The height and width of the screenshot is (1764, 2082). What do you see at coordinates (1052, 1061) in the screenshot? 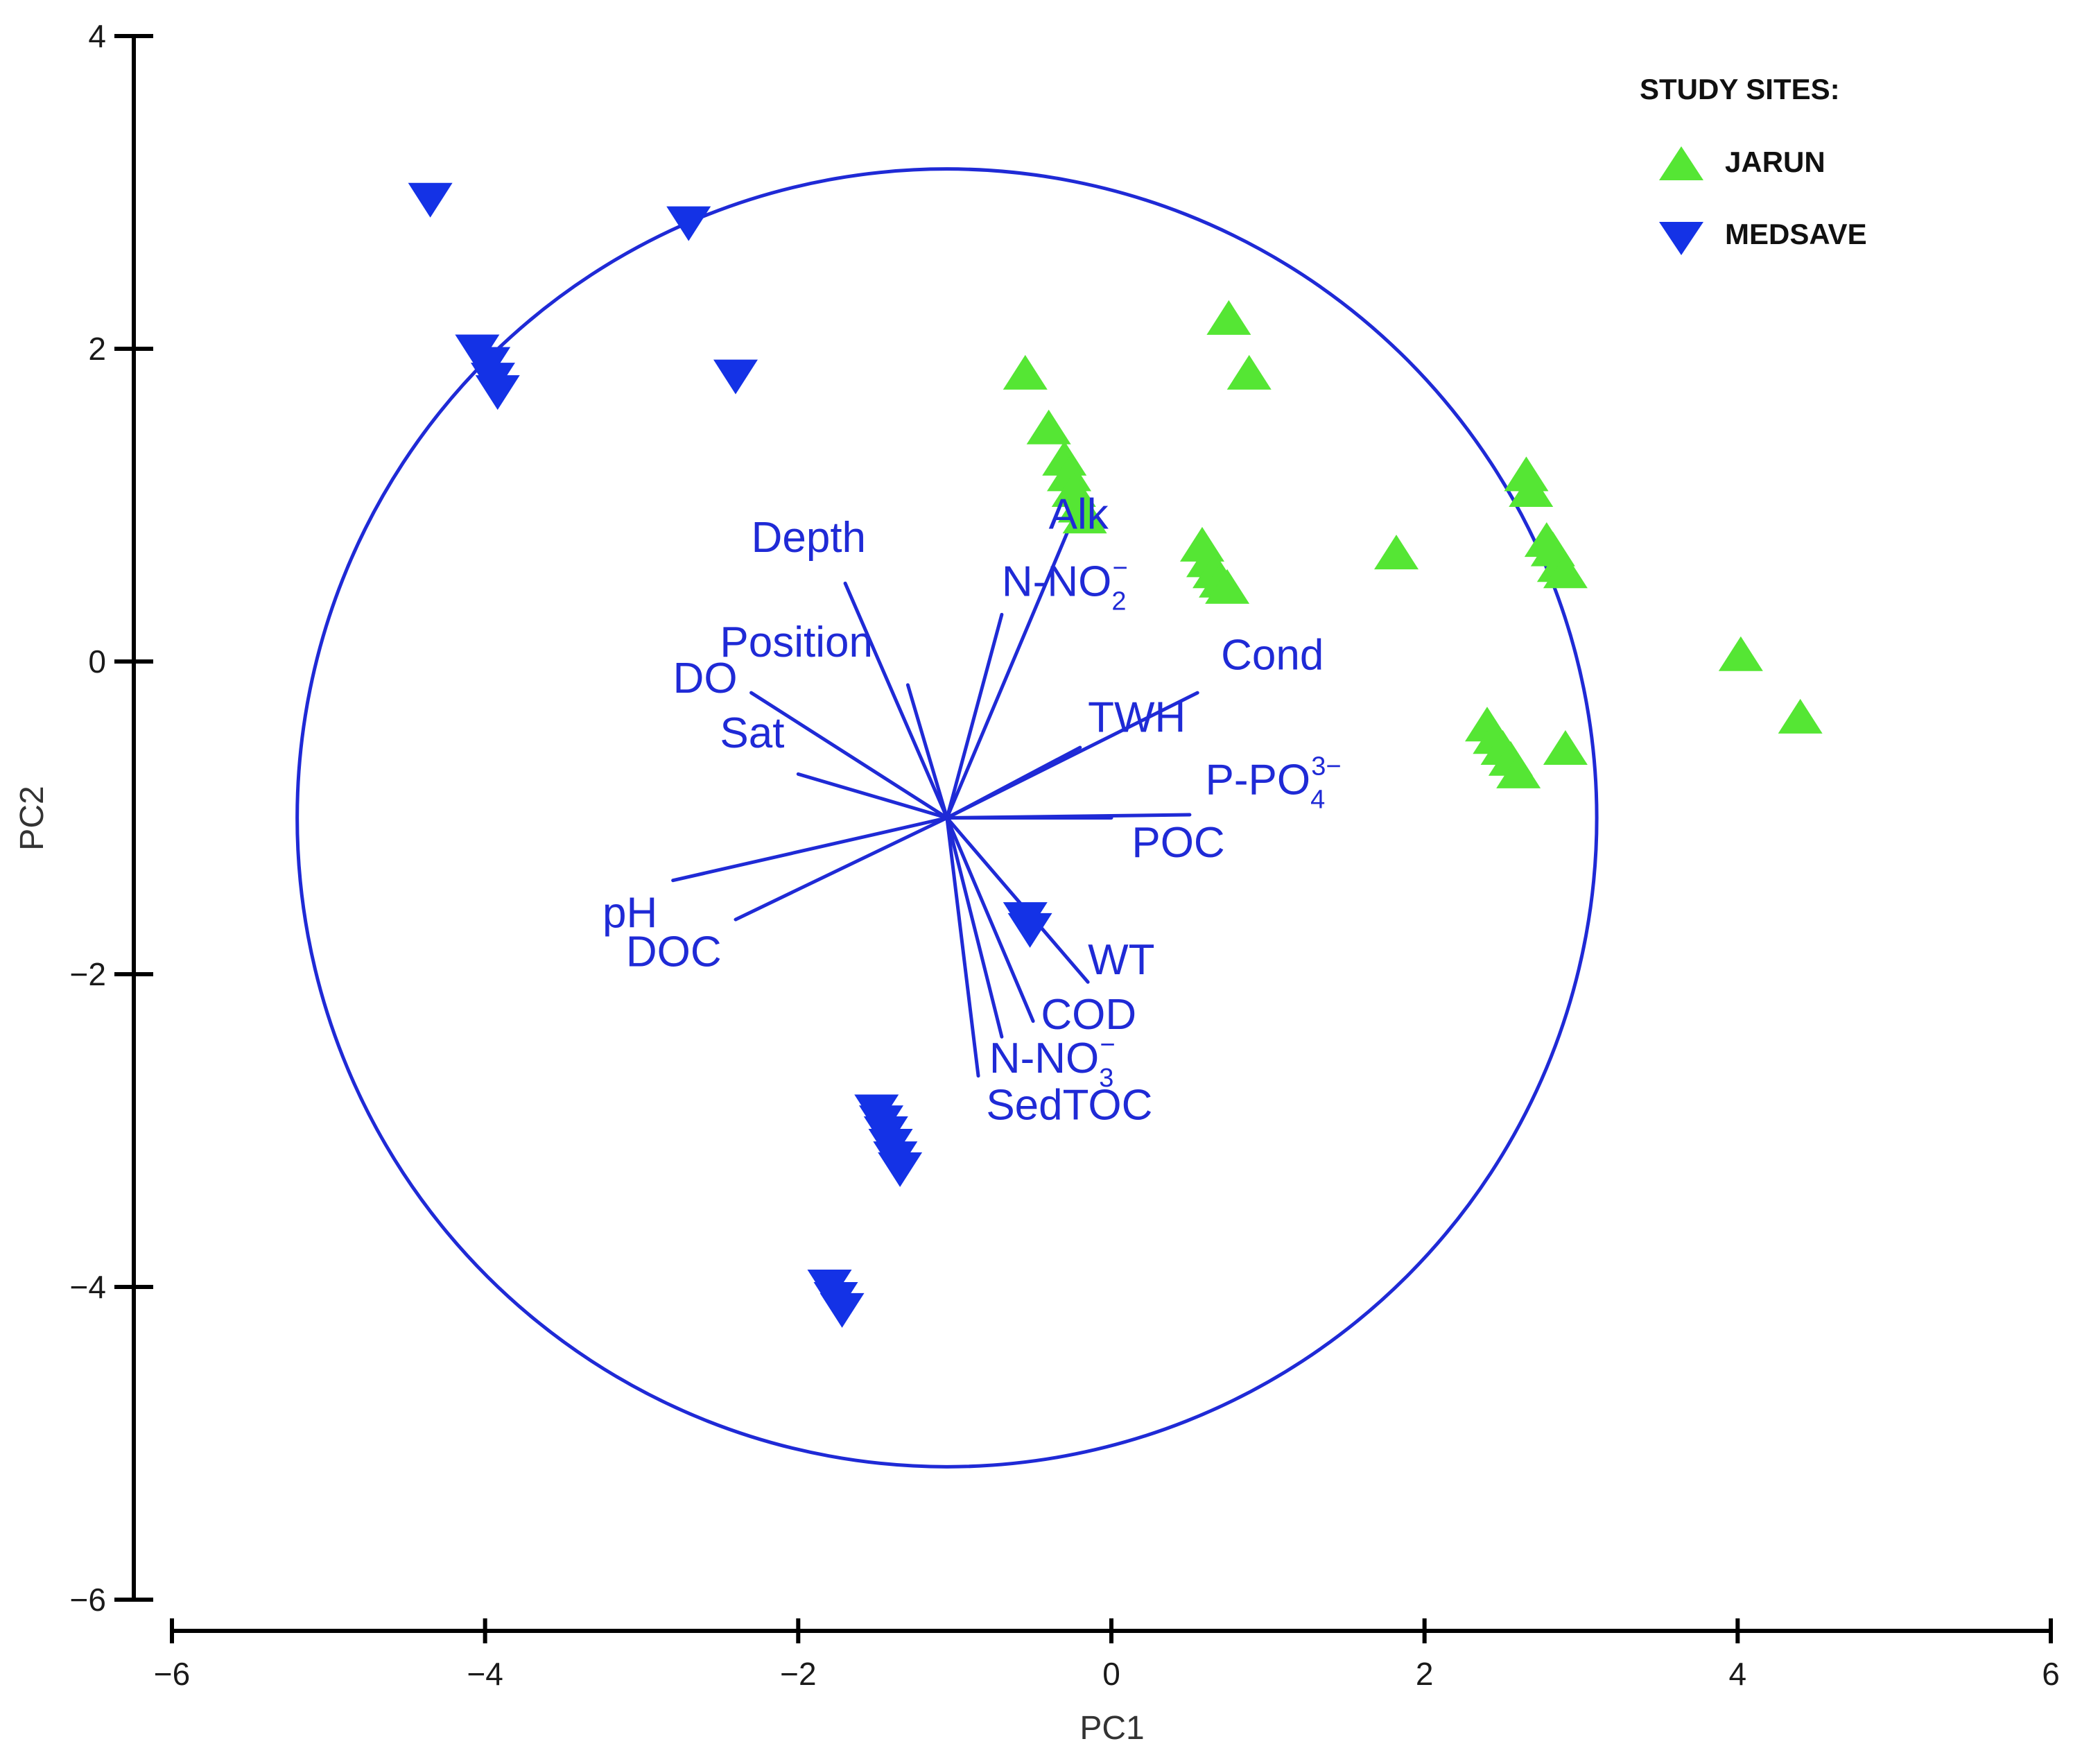
I see `loading-label: N-NO3−` at bounding box center [1052, 1061].